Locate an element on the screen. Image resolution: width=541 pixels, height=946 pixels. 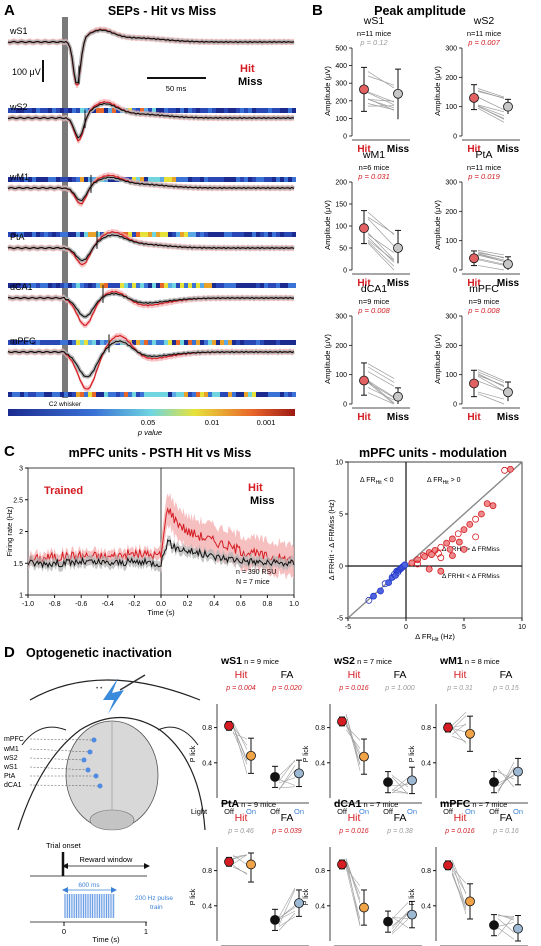
atlas-site-wS2 is located at coordinates (84, 760).